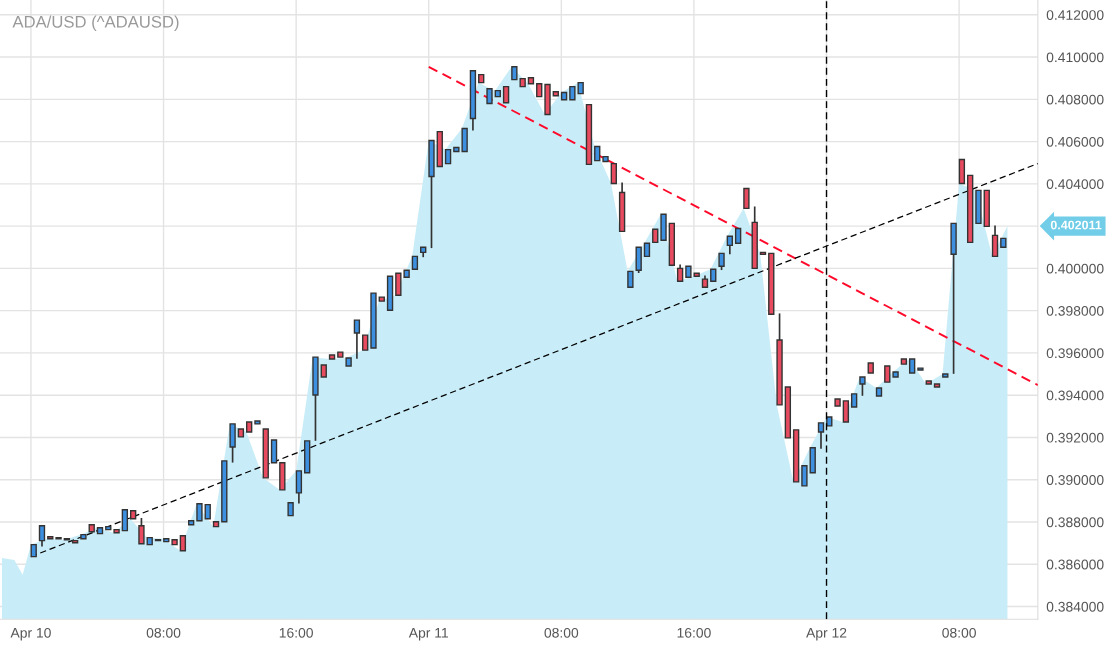  I want to click on text: 0.402011, so click(1076, 225).